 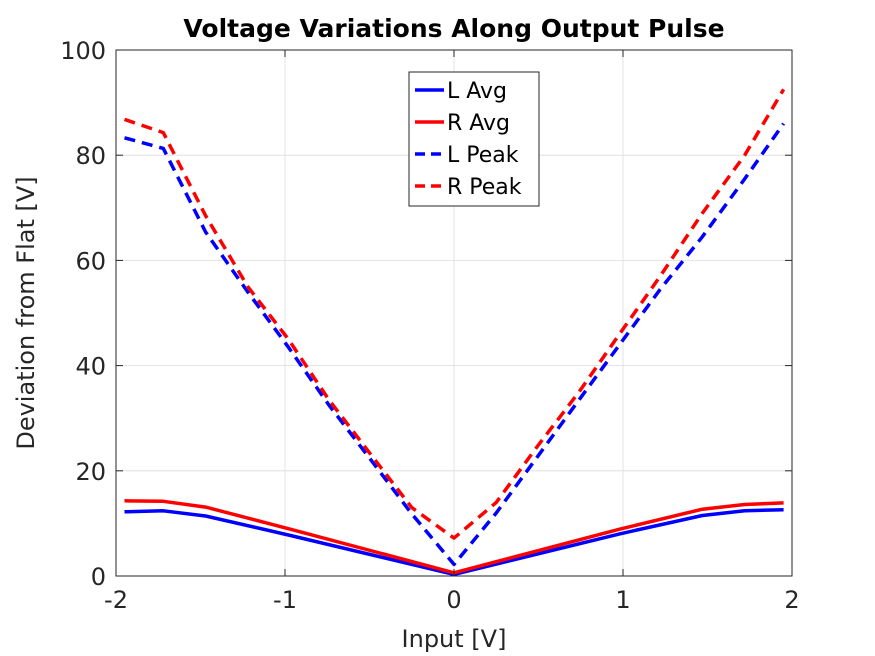 What do you see at coordinates (478, 123) in the screenshot?
I see `legend-label: R Avg` at bounding box center [478, 123].